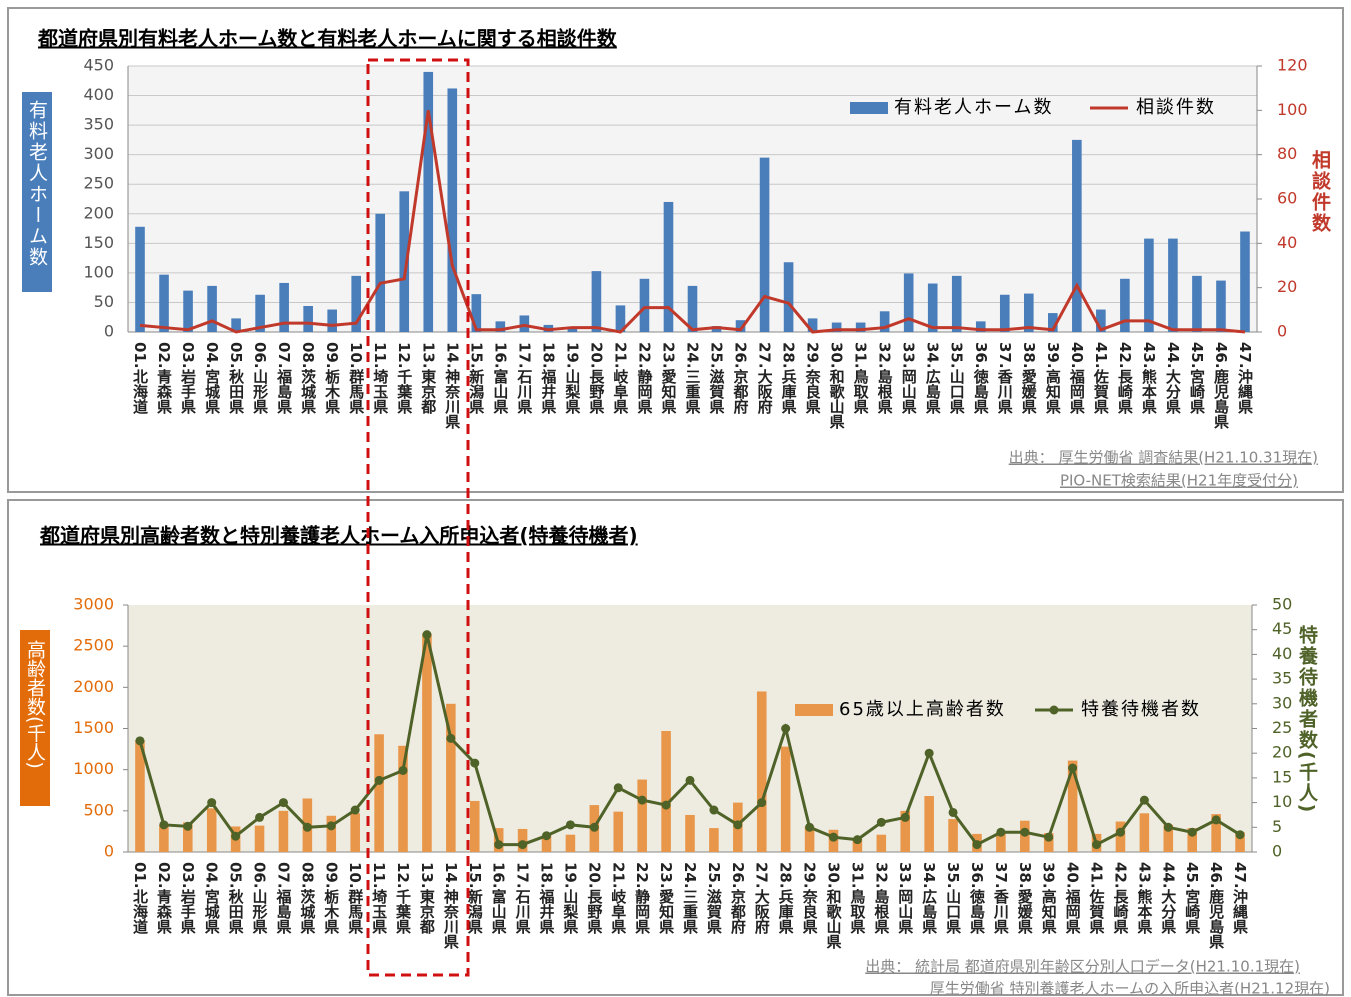  What do you see at coordinates (642, 898) in the screenshot?
I see `x-tick-label: 22.静岡県` at bounding box center [642, 898].